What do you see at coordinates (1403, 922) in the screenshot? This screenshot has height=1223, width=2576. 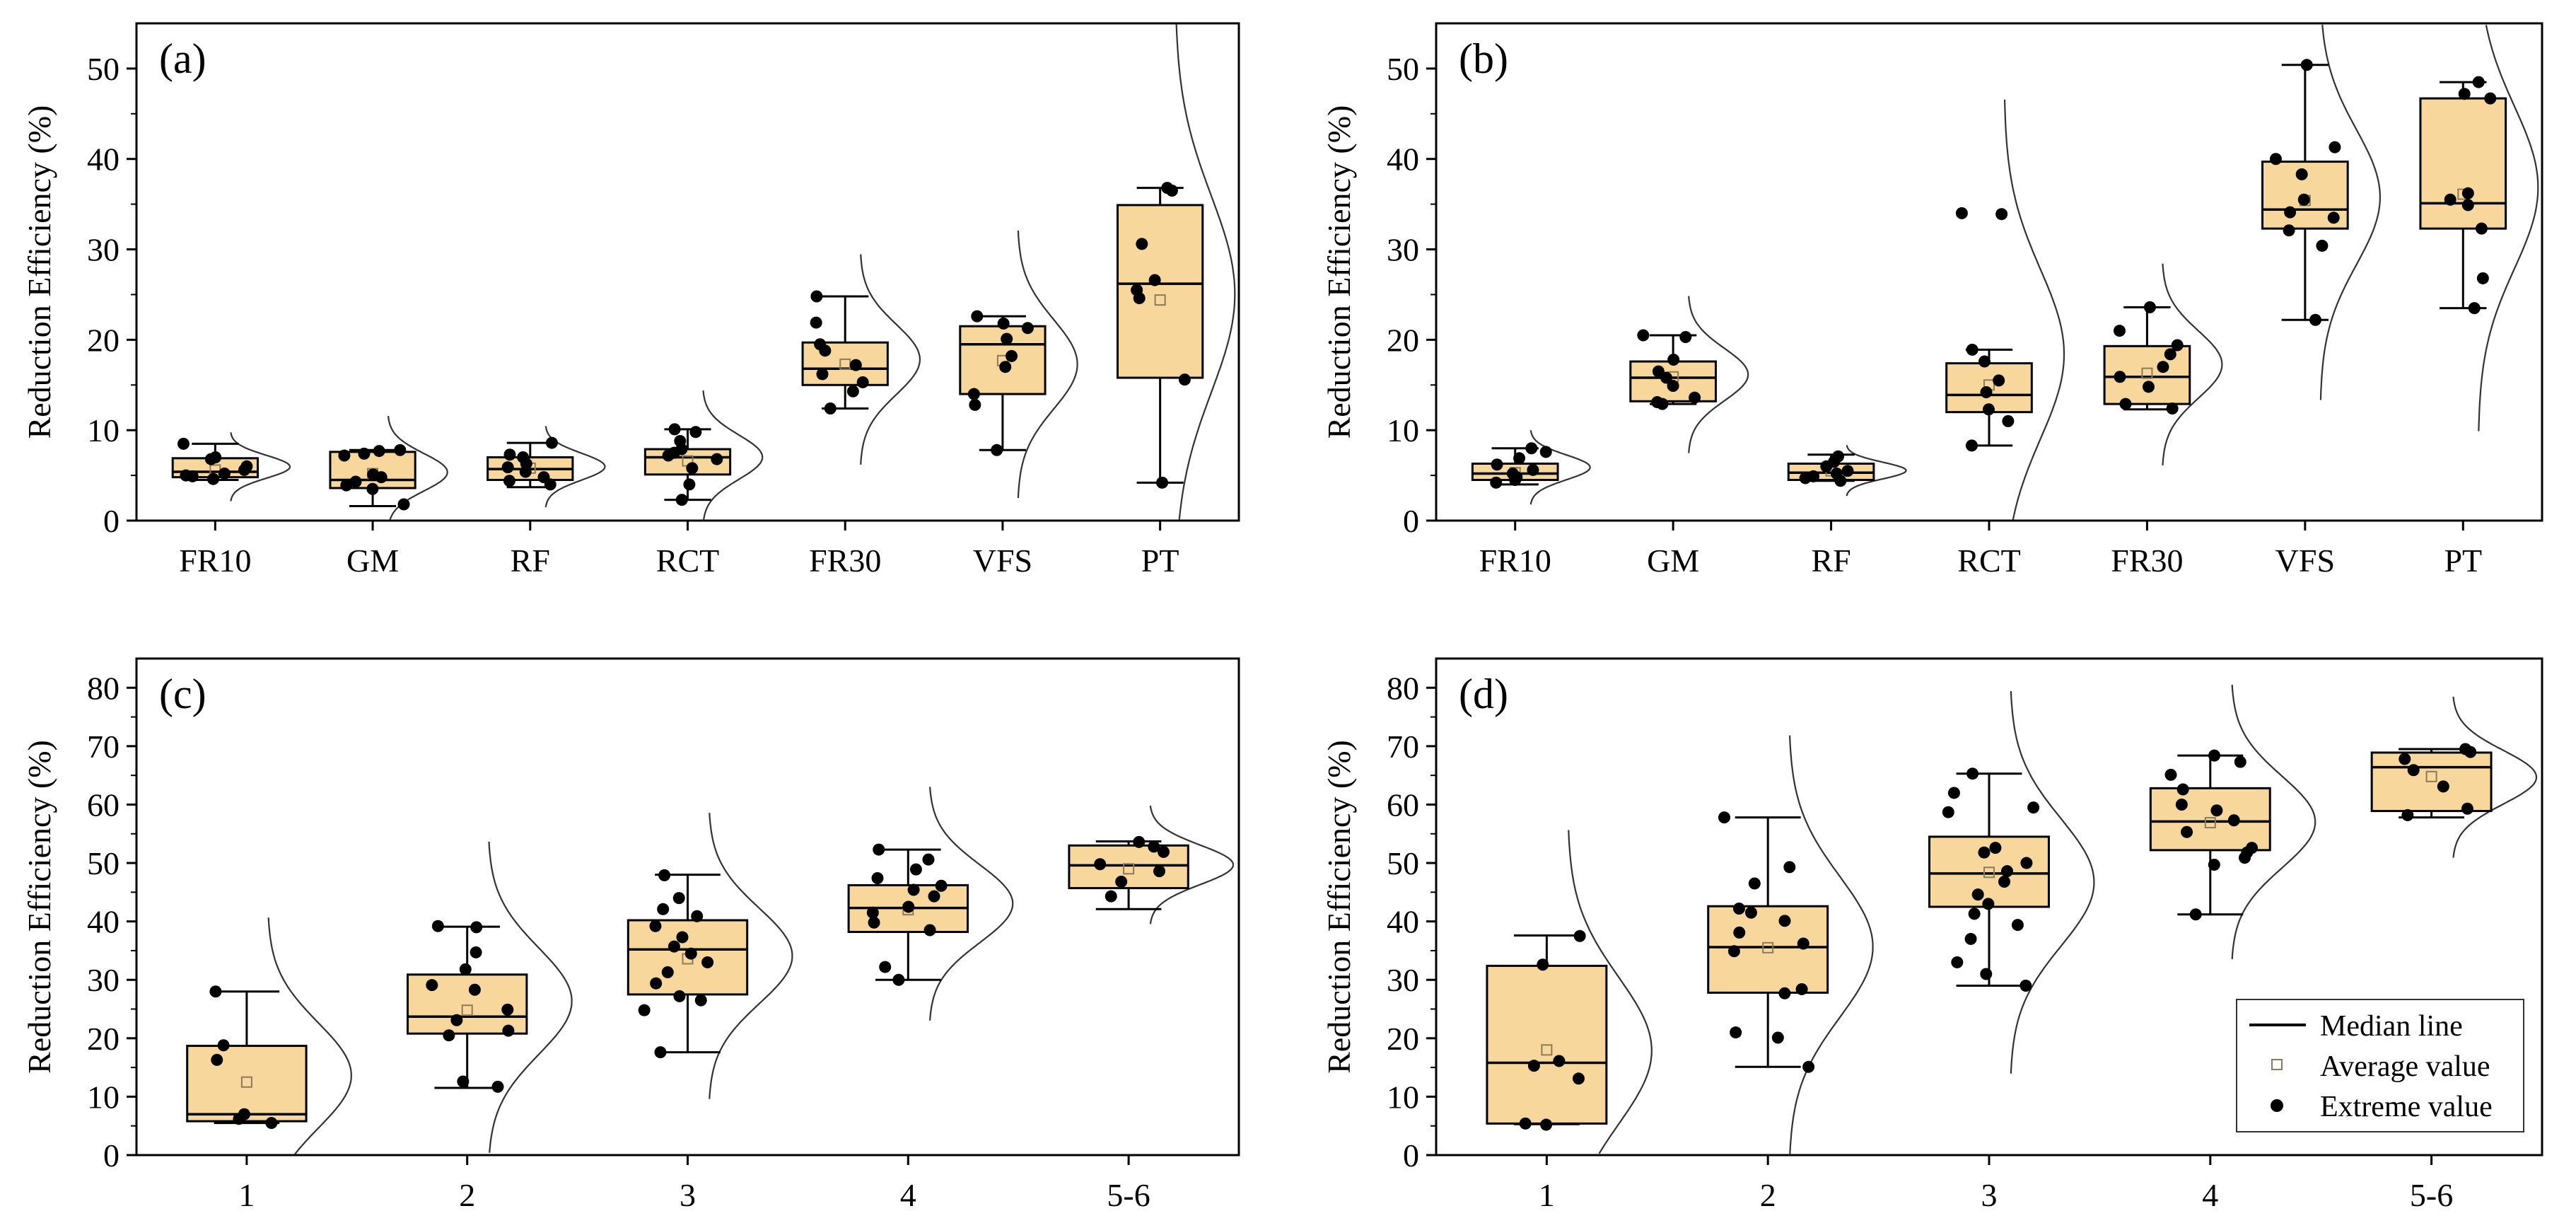 I see `y-tick-label: 40` at bounding box center [1403, 922].